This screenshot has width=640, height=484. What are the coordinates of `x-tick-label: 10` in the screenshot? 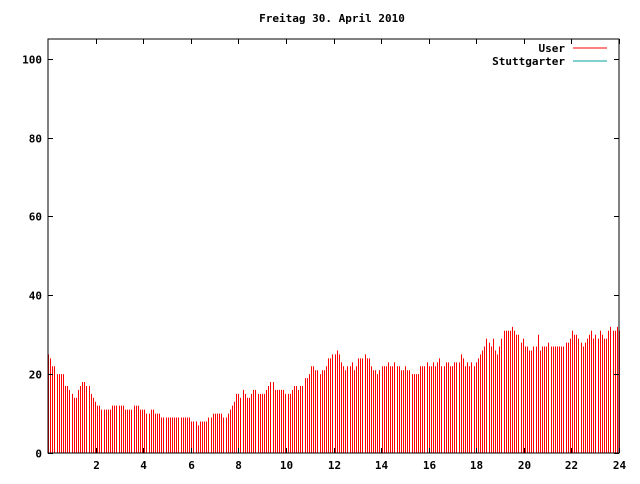 It's located at (286, 465).